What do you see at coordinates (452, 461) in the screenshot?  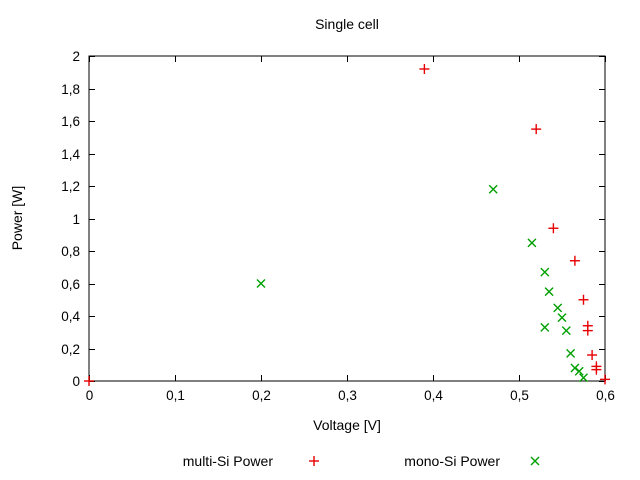 I see `legend-label-mono-si: mono-Si Power` at bounding box center [452, 461].